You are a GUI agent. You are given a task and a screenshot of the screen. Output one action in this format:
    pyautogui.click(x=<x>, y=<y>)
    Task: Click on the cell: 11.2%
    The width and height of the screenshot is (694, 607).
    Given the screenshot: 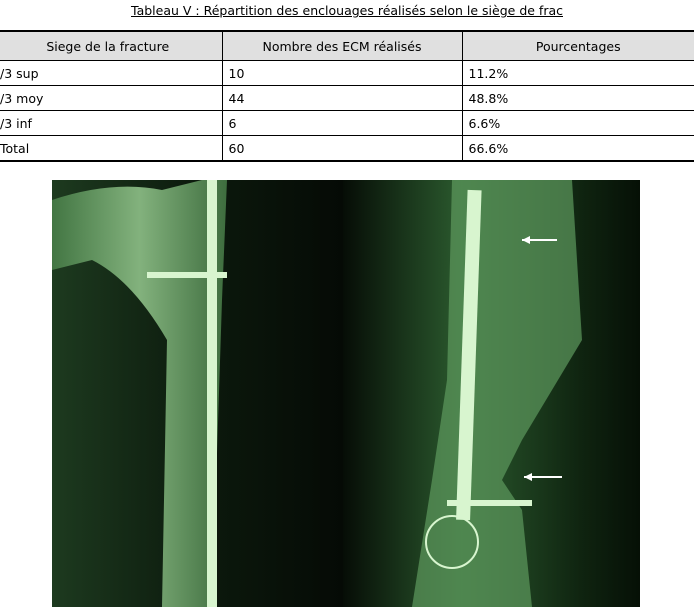 What is the action you would take?
    pyautogui.click(x=577, y=73)
    